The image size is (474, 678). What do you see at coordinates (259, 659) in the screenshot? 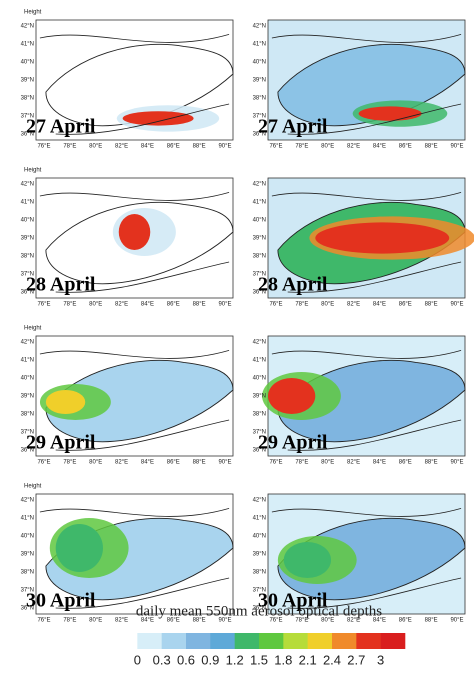
I see `colorbar-tick-label: 1.5` at bounding box center [259, 659].